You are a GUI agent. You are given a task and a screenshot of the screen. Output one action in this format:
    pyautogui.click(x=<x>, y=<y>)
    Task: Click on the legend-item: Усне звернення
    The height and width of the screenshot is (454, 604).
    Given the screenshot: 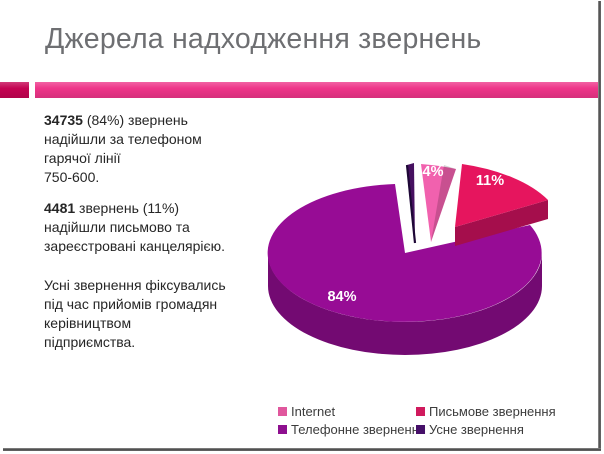 What is the action you would take?
    pyautogui.click(x=486, y=429)
    